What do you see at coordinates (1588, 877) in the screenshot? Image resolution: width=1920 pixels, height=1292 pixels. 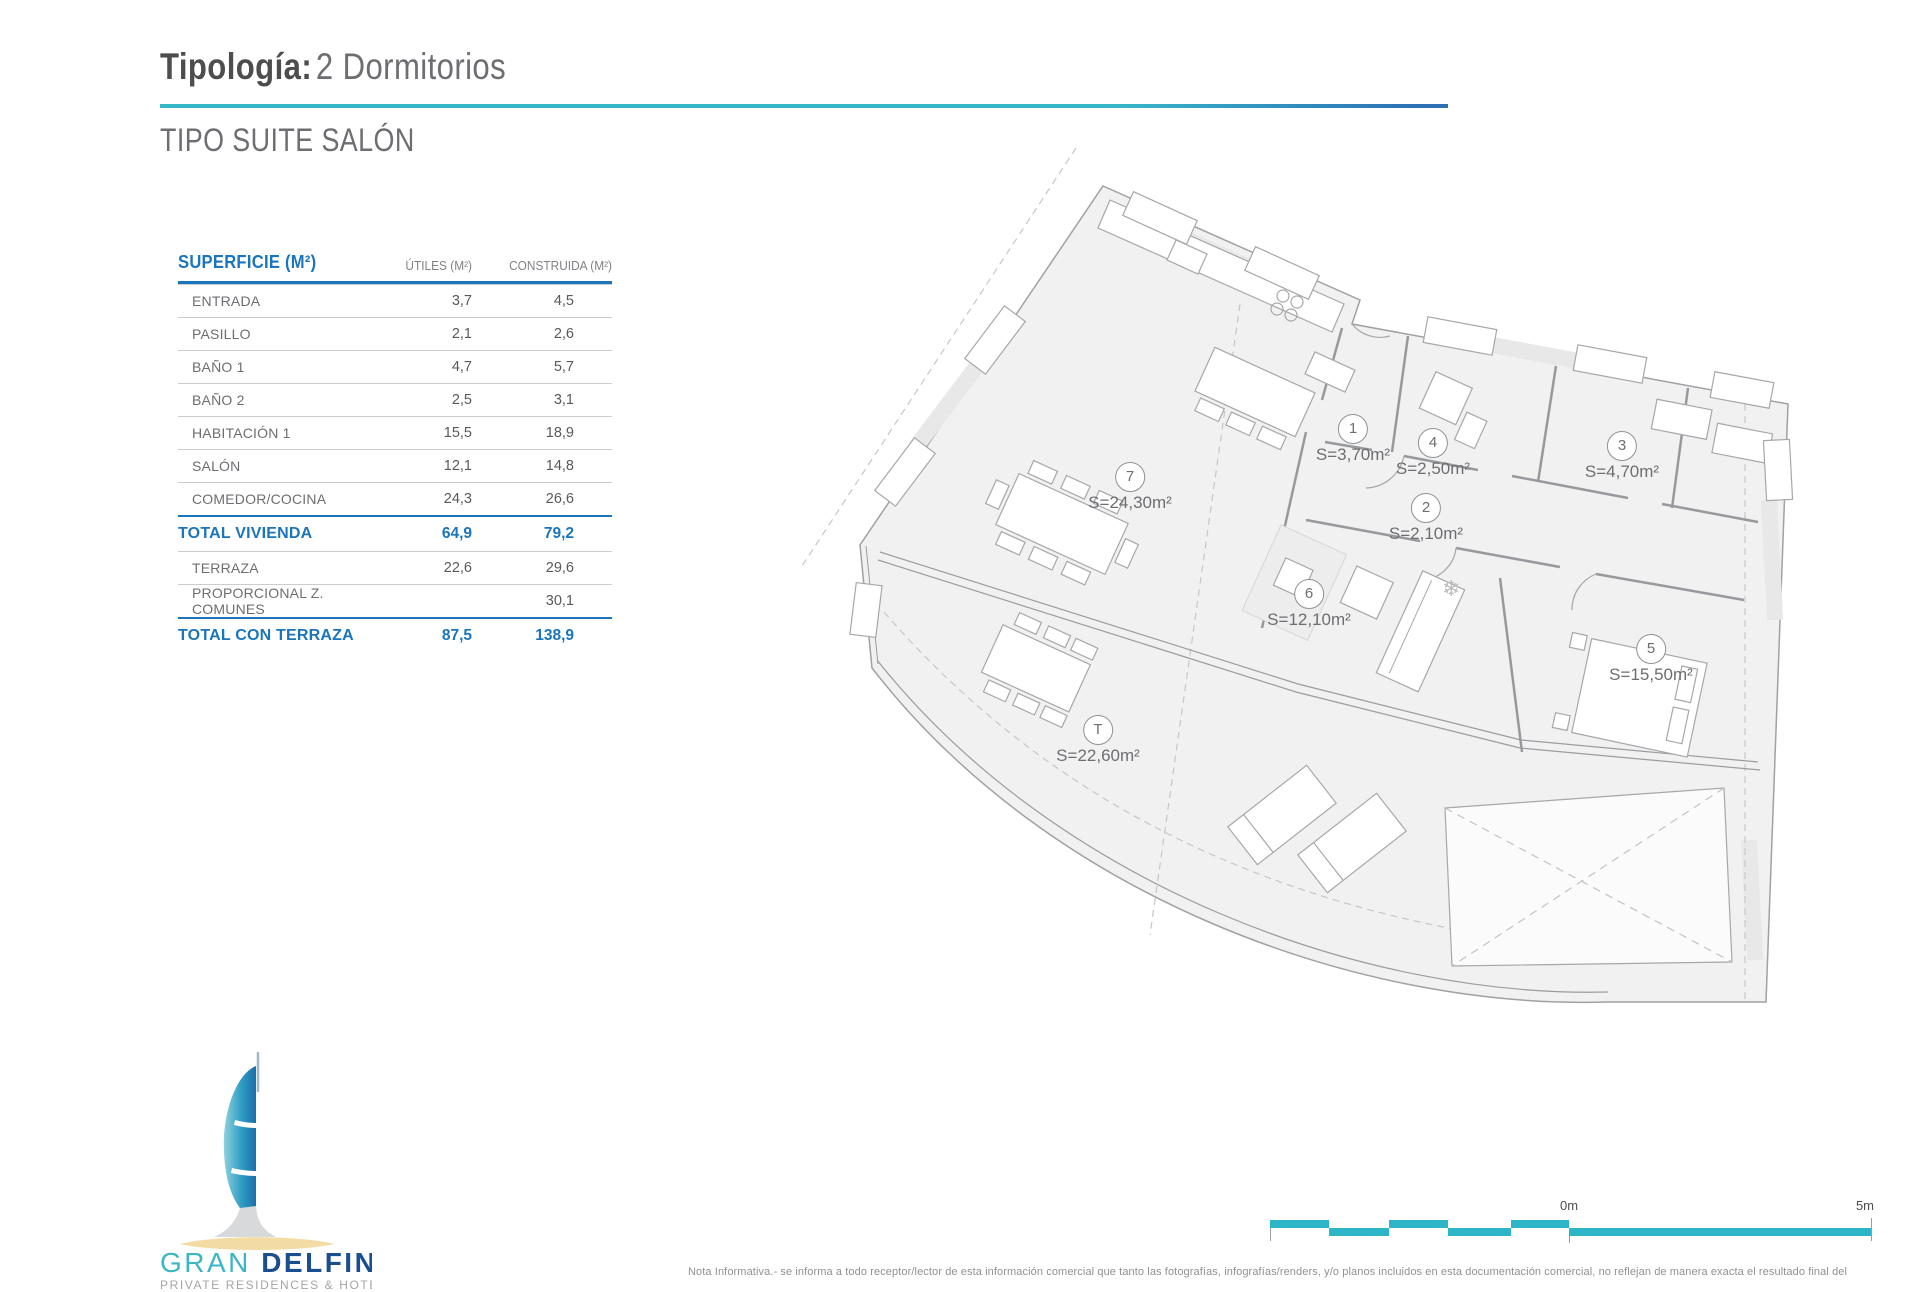 I see `crossed-area` at bounding box center [1588, 877].